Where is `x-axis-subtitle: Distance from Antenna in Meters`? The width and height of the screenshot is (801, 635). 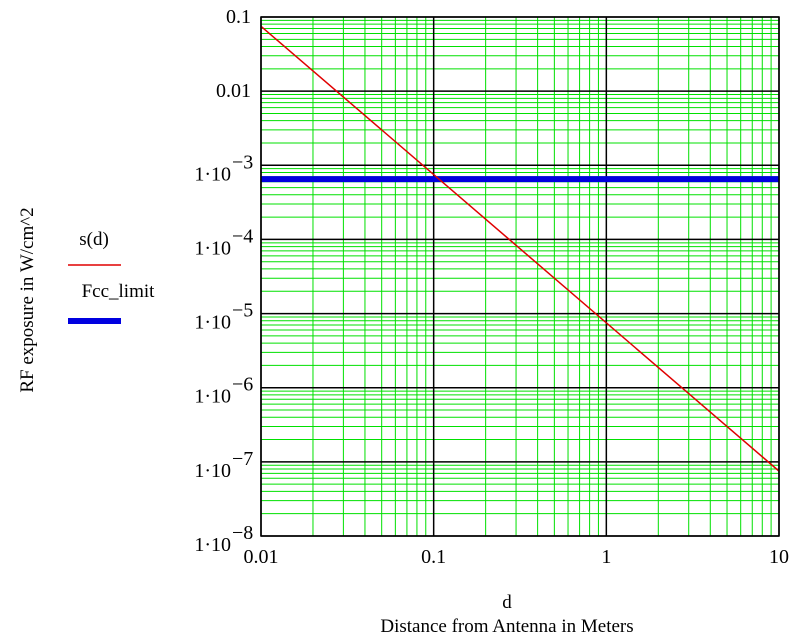
x-axis-subtitle: Distance from Antenna in Meters is located at coordinates (506, 625).